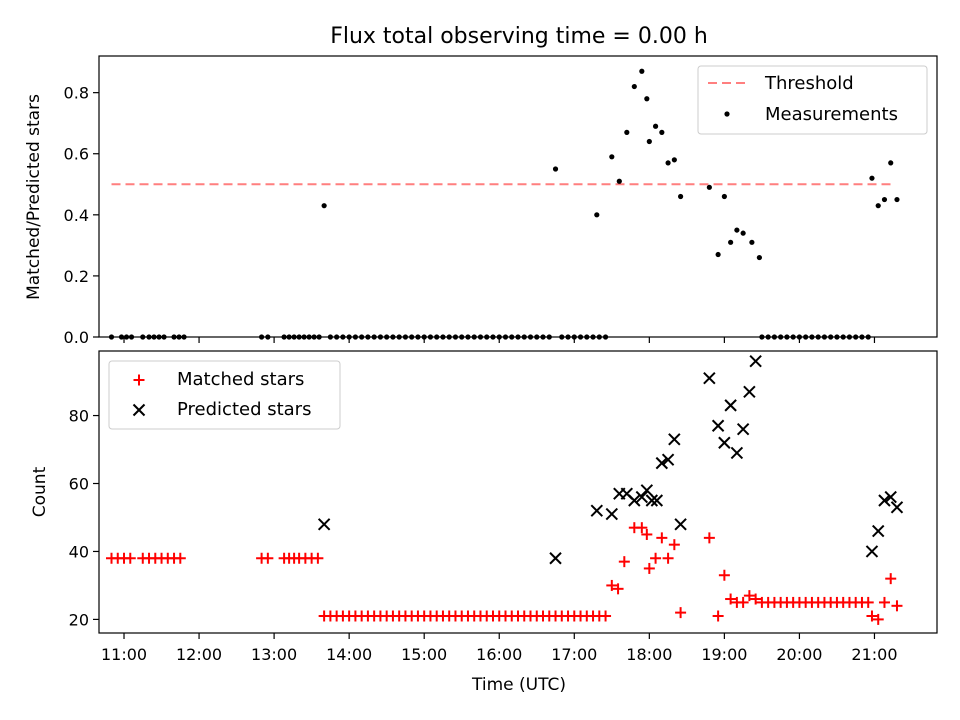  I want to click on count-legend: Matched stars Predicted stars, so click(224, 395).